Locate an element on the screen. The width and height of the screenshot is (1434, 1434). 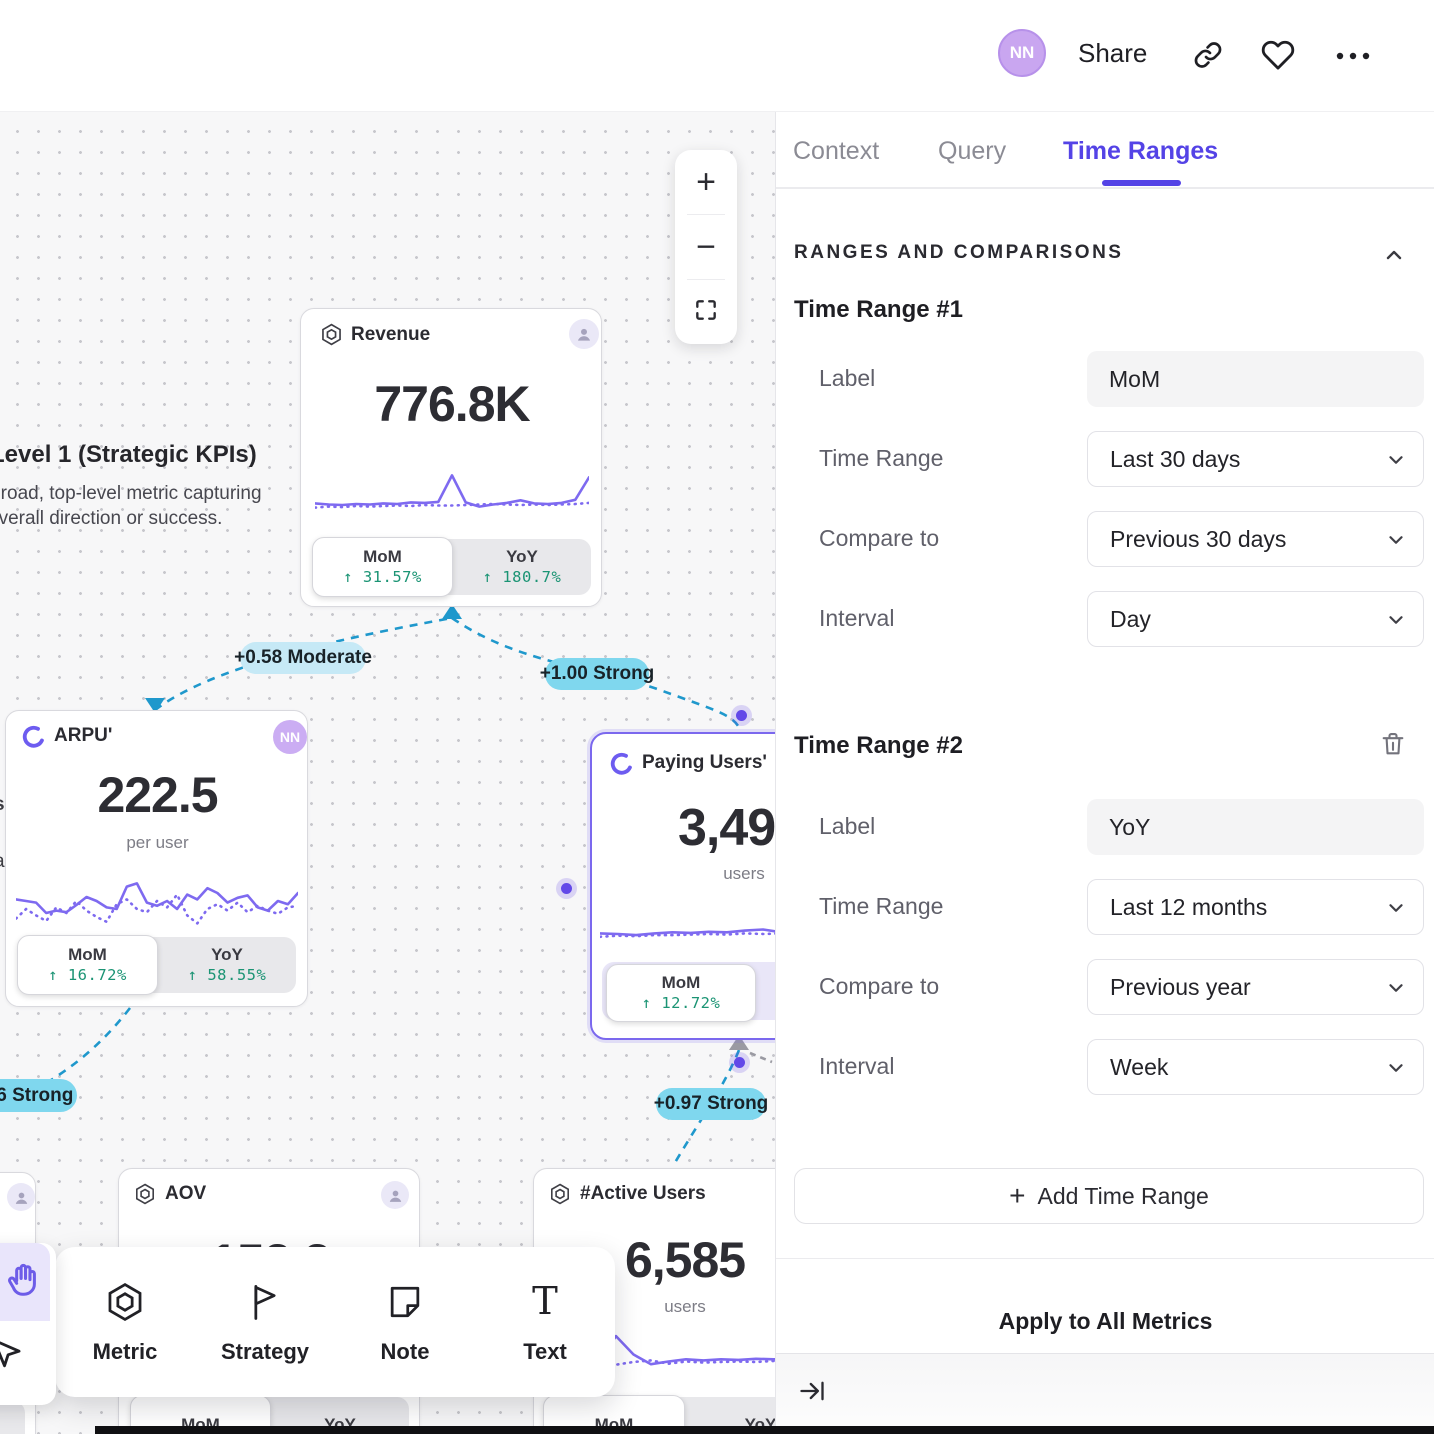
label-input: YoY is located at coordinates (1255, 827).